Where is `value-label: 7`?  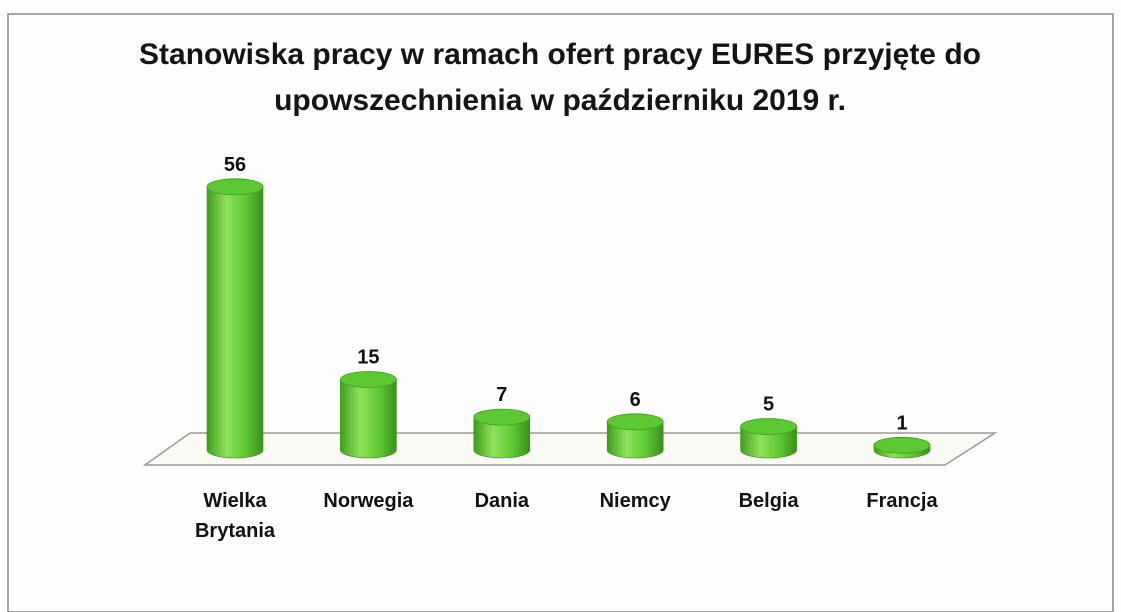 value-label: 7 is located at coordinates (501, 395).